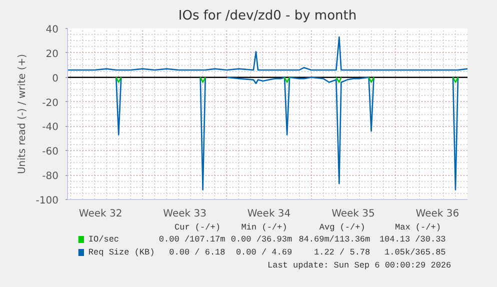  What do you see at coordinates (52, 54) in the screenshot?
I see `y-tick-label: 20` at bounding box center [52, 54].